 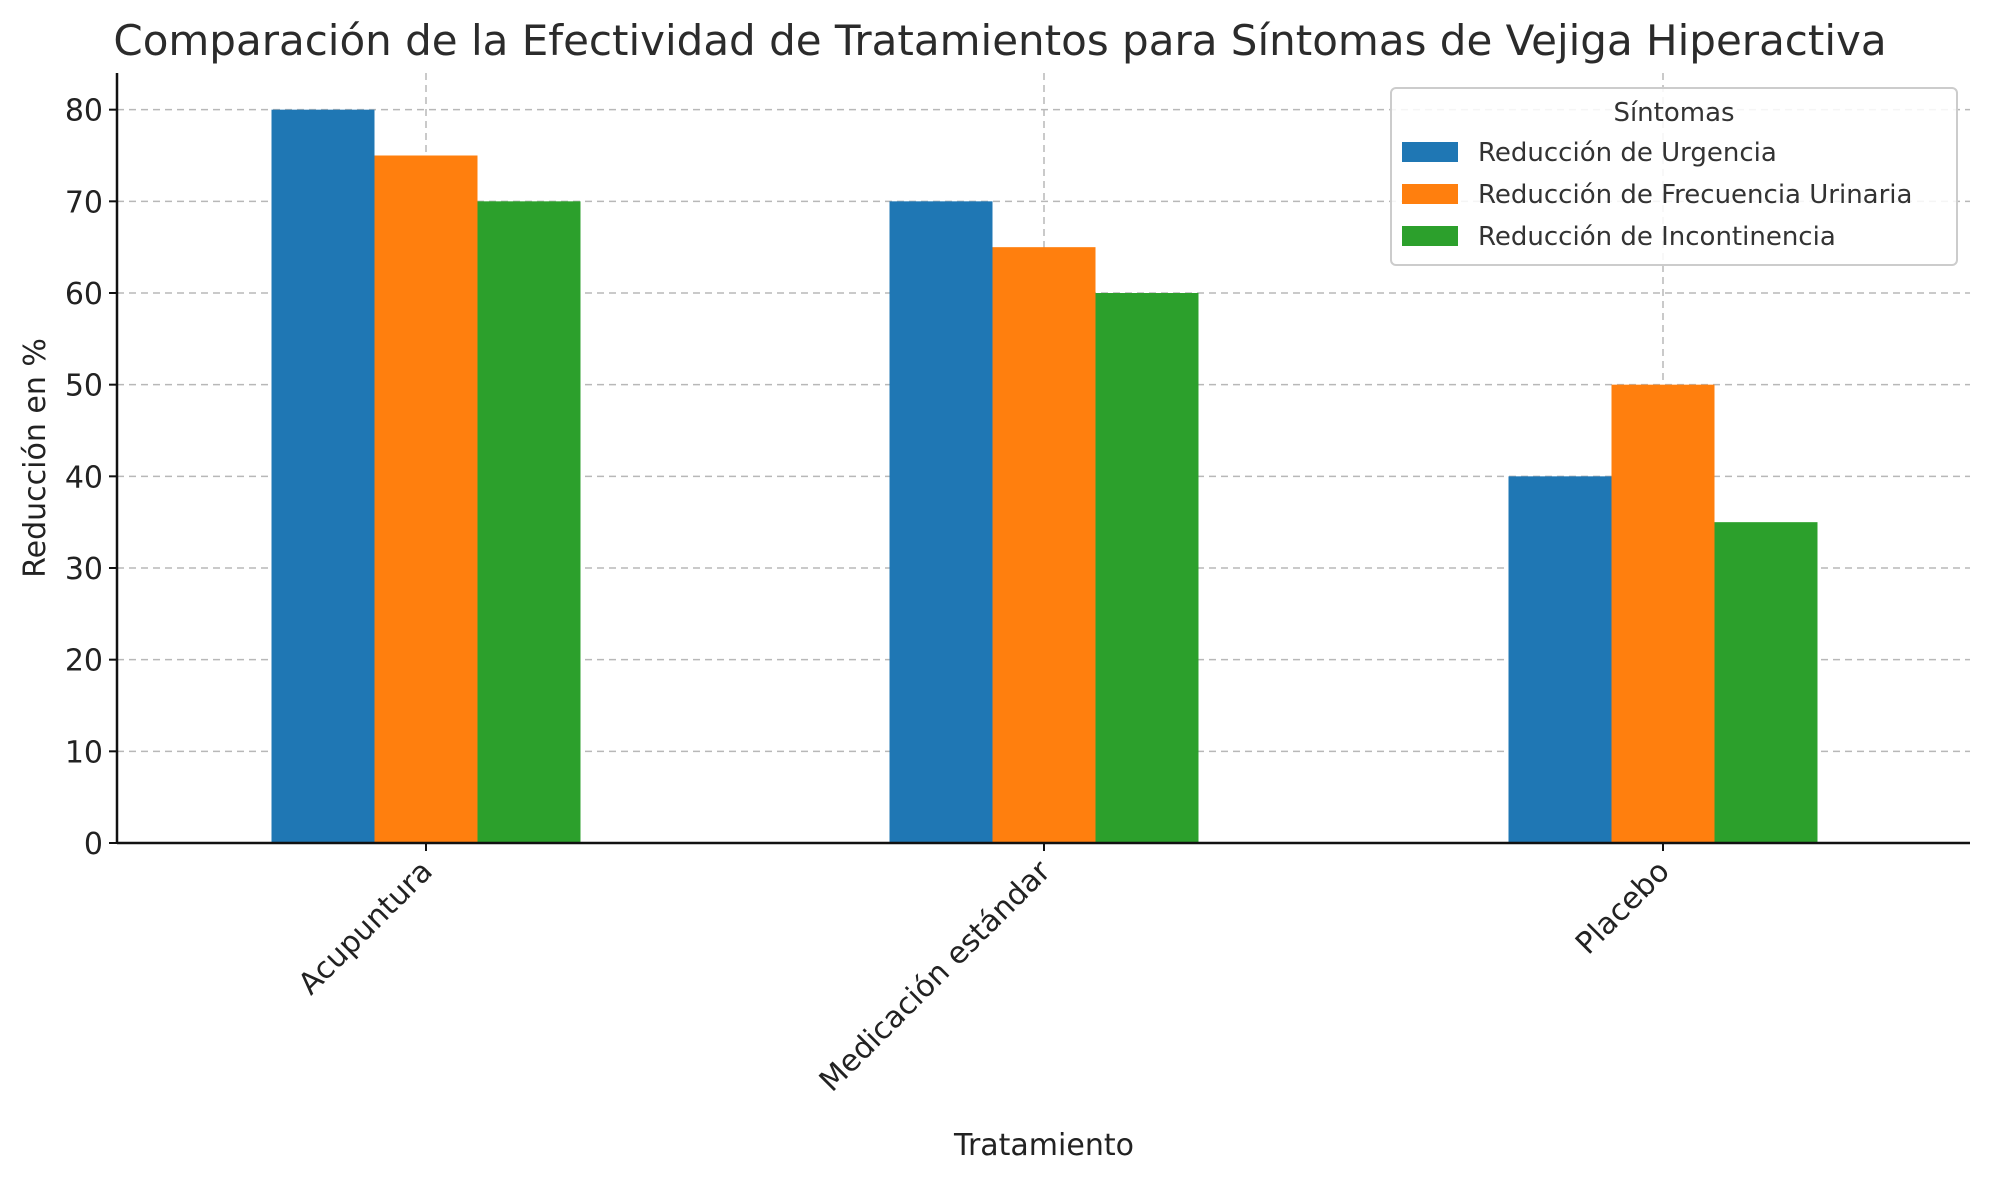 I want to click on x-tick-label: Placebo, so click(x=1623, y=908).